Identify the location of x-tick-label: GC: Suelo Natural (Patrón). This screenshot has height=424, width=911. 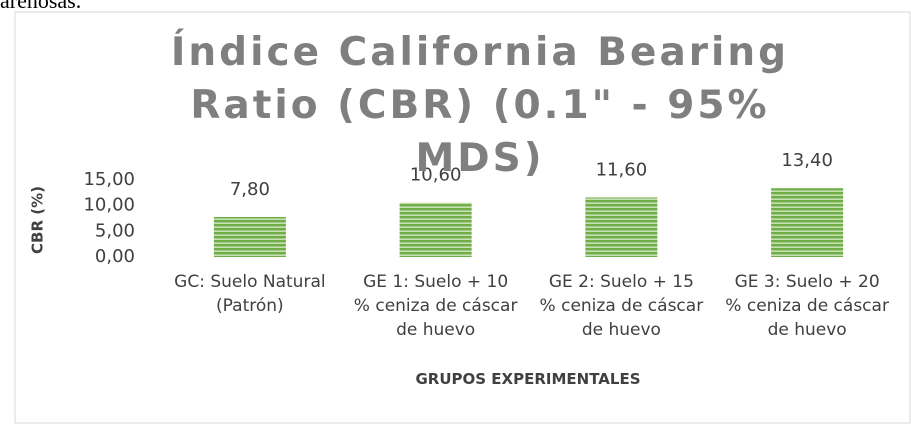
(250, 294).